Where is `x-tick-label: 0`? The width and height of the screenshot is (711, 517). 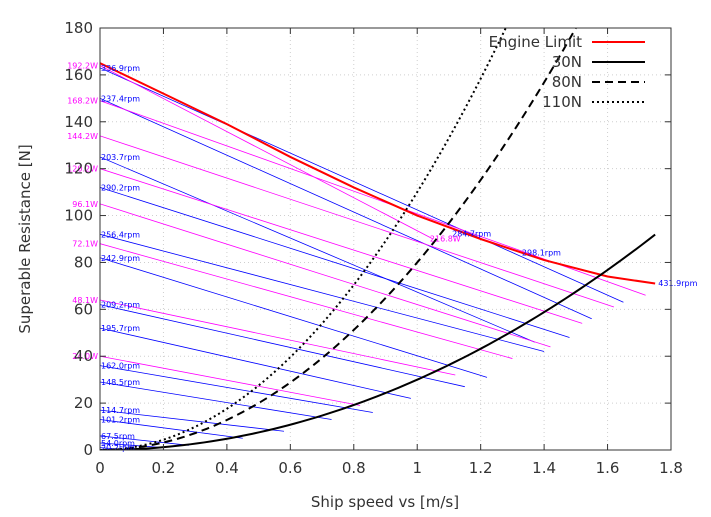
x-tick-label: 0 is located at coordinates (100, 468).